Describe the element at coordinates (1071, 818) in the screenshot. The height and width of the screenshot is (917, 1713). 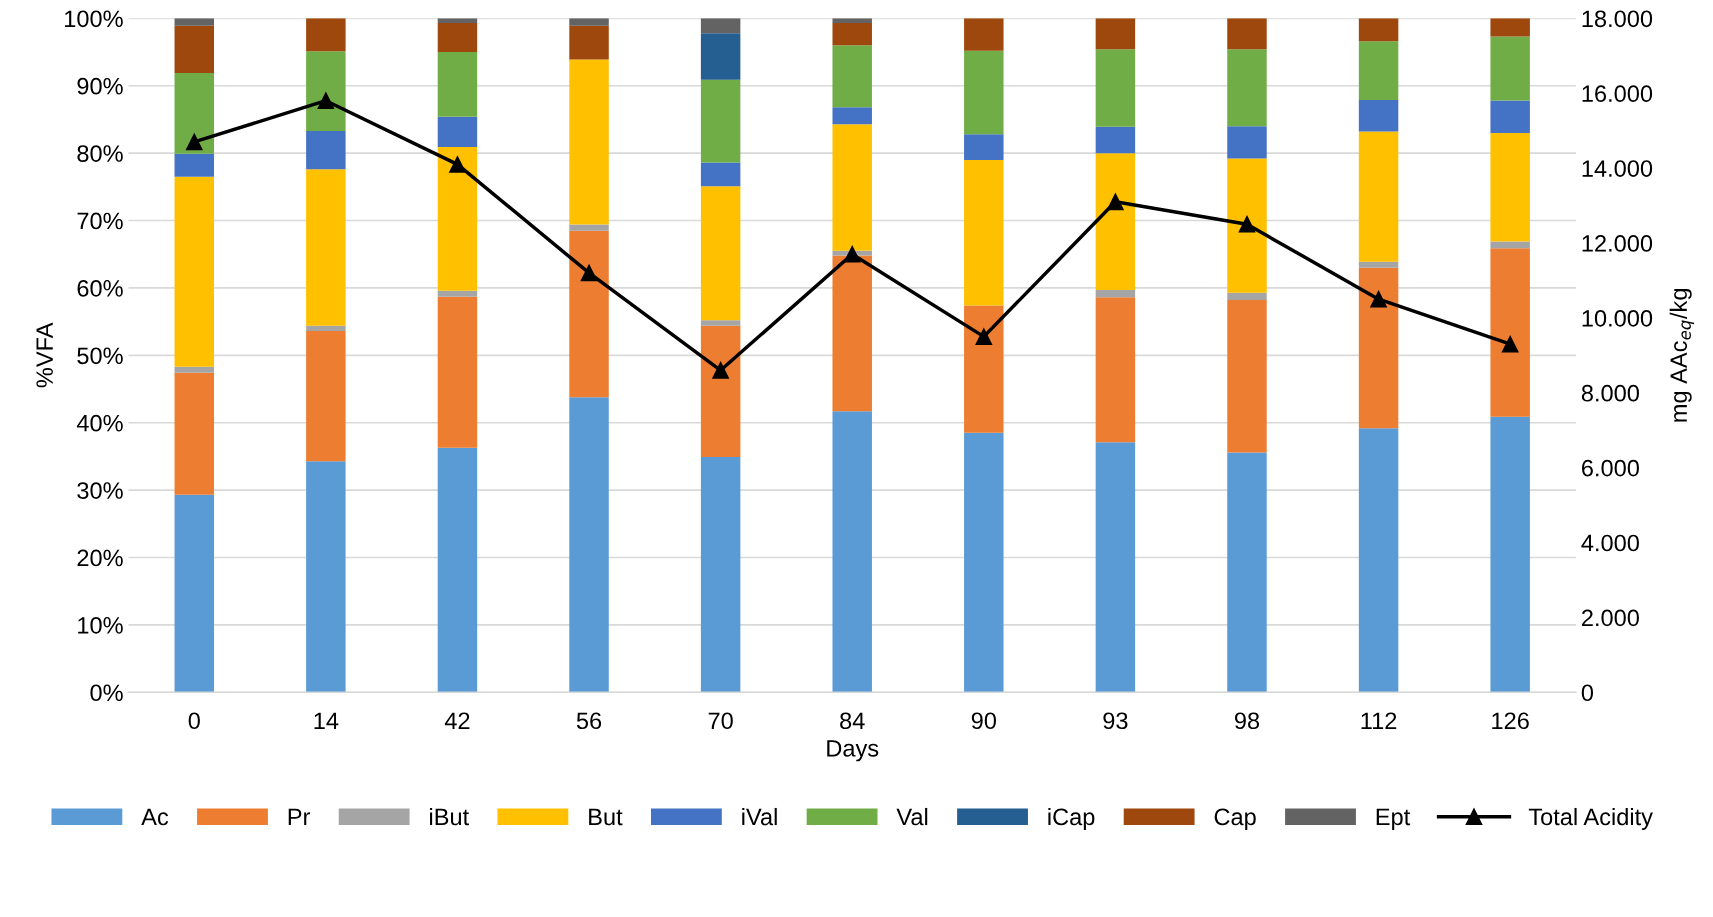
I see `legend-label: iCap` at that location.